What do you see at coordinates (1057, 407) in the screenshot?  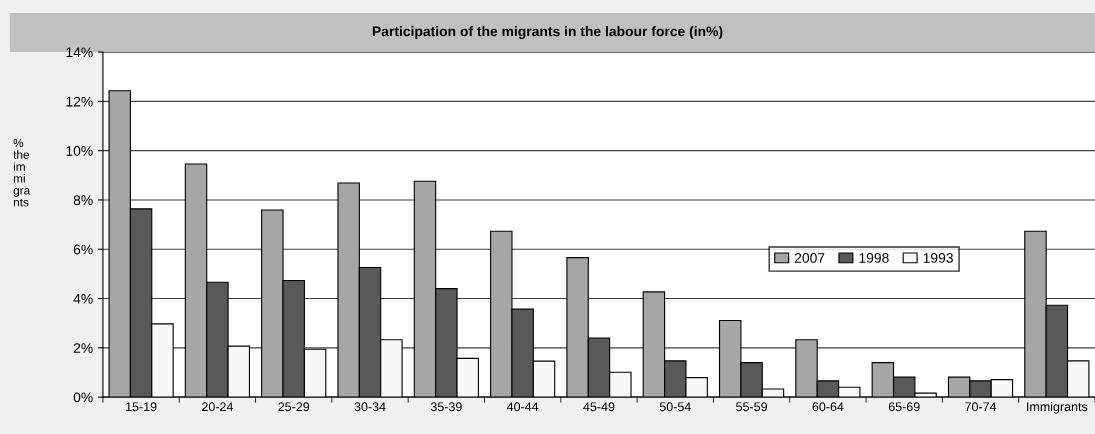 I see `x-tick-label: Immigrants` at bounding box center [1057, 407].